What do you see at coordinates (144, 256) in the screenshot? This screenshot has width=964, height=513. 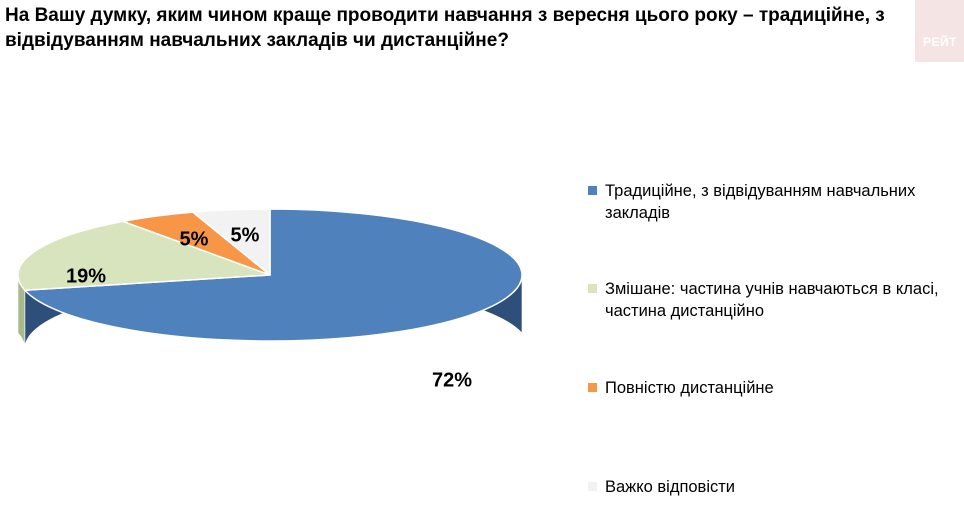 I see `pie-slice-mixed` at bounding box center [144, 256].